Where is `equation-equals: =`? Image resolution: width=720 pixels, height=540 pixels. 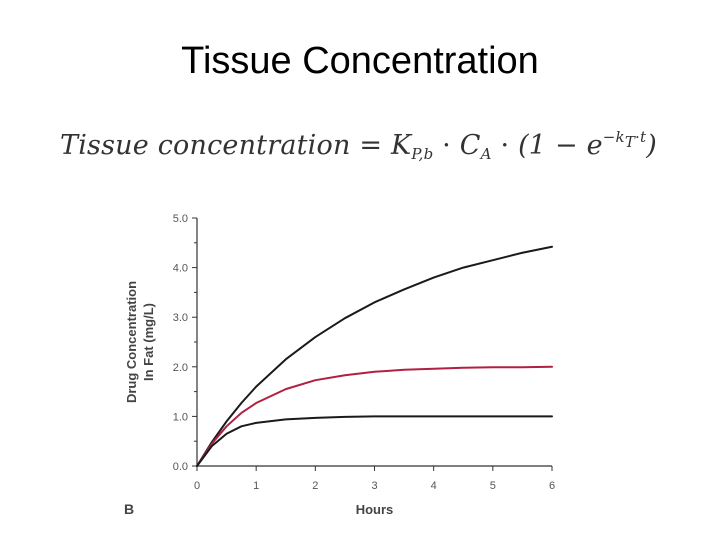
equation-equals: = is located at coordinates (371, 145).